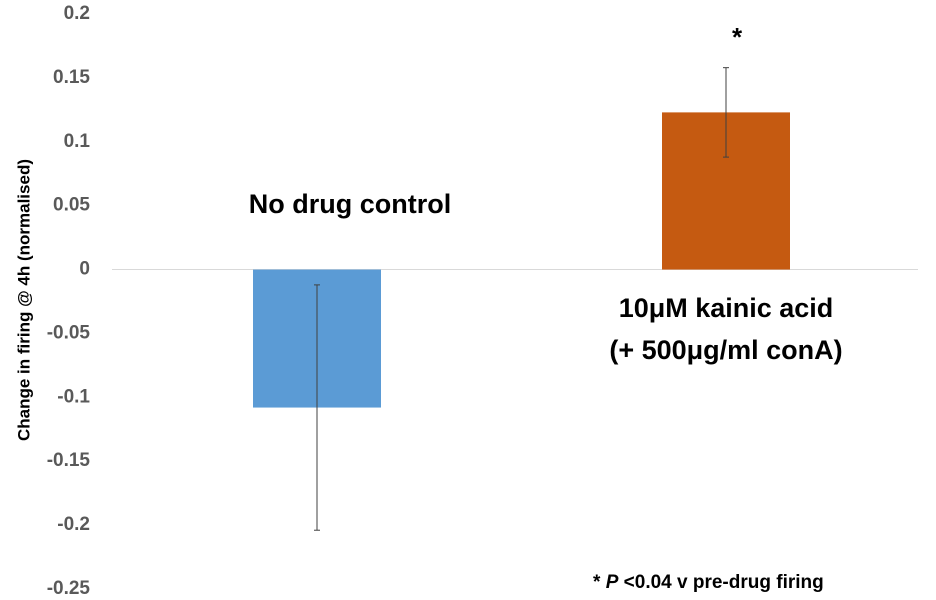 The image size is (936, 600). Describe the element at coordinates (69, 332) in the screenshot. I see `y-tick-label: -0.05` at that location.